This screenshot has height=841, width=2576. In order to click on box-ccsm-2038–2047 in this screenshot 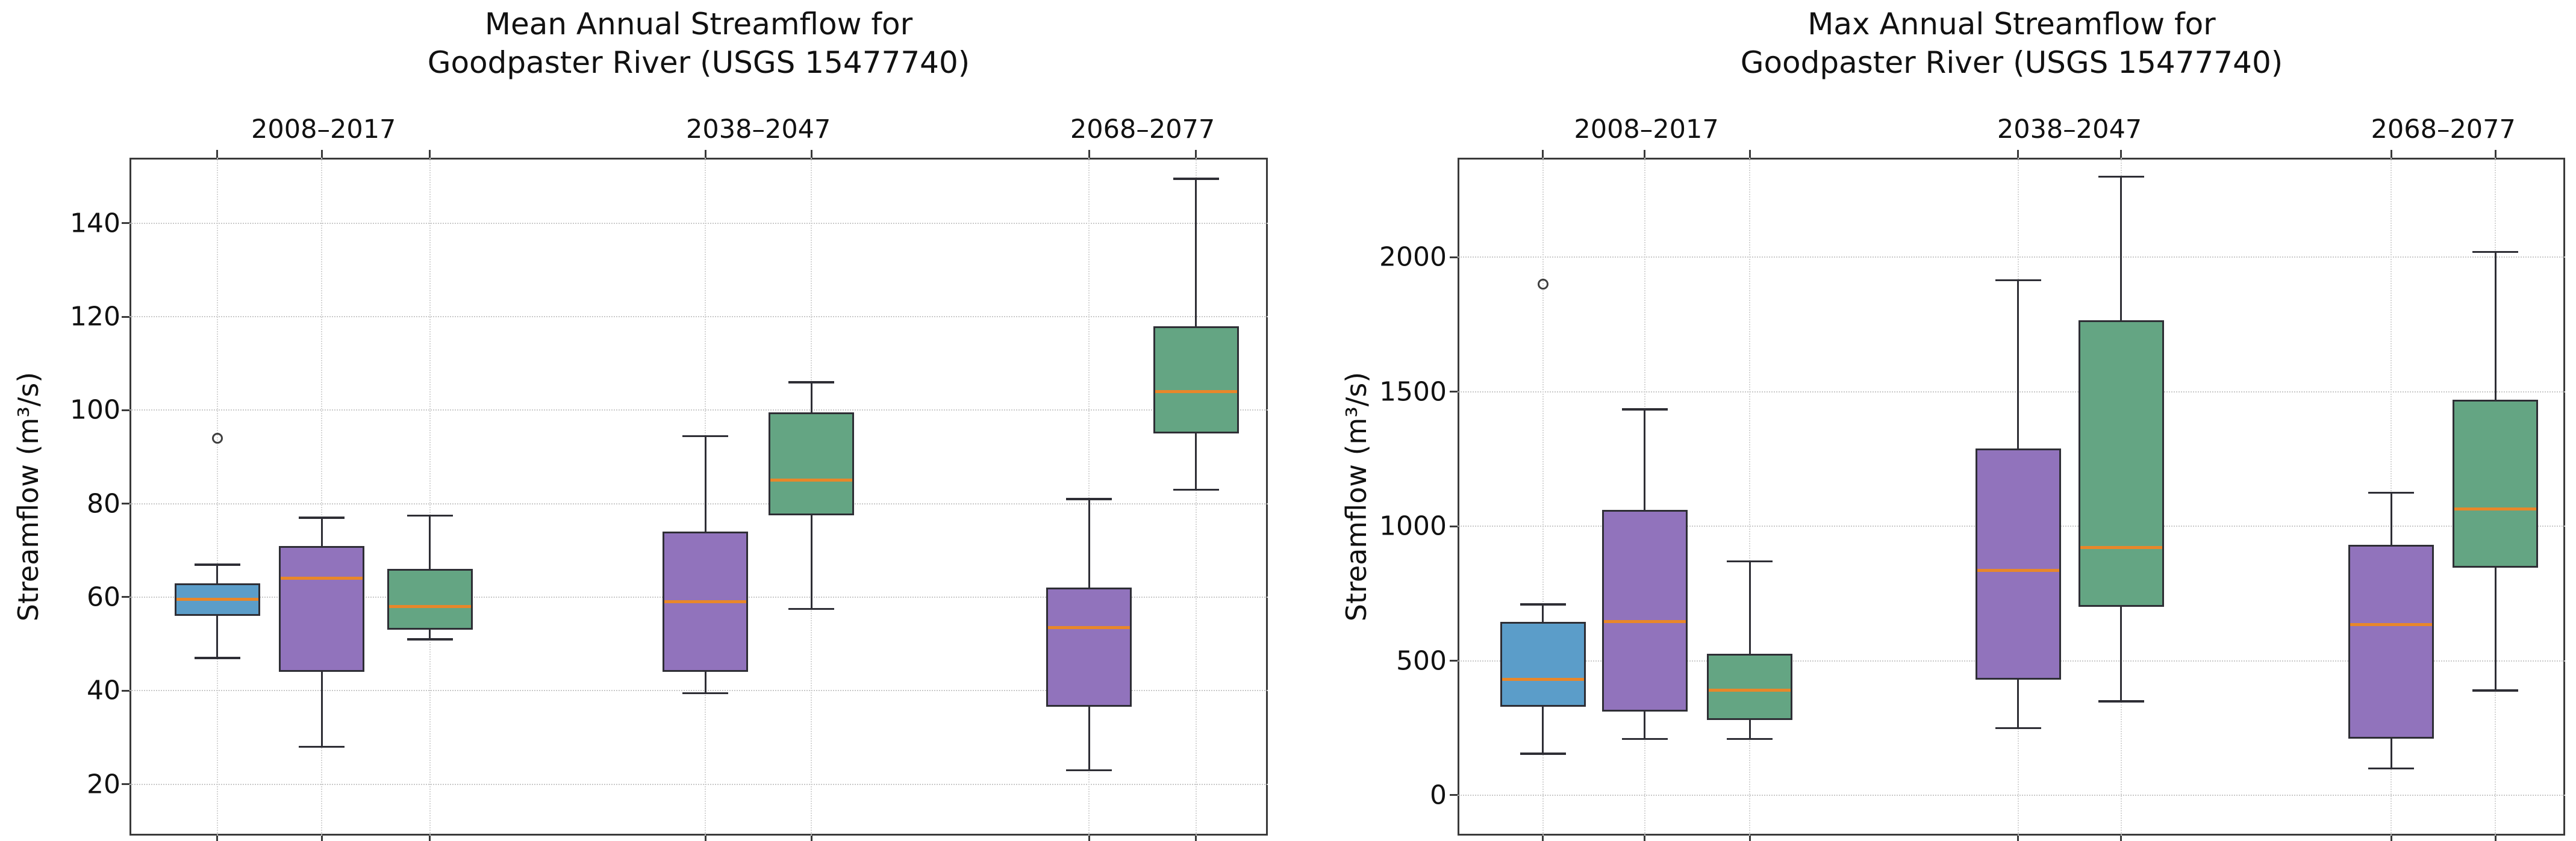, I will do `click(2018, 564)`.